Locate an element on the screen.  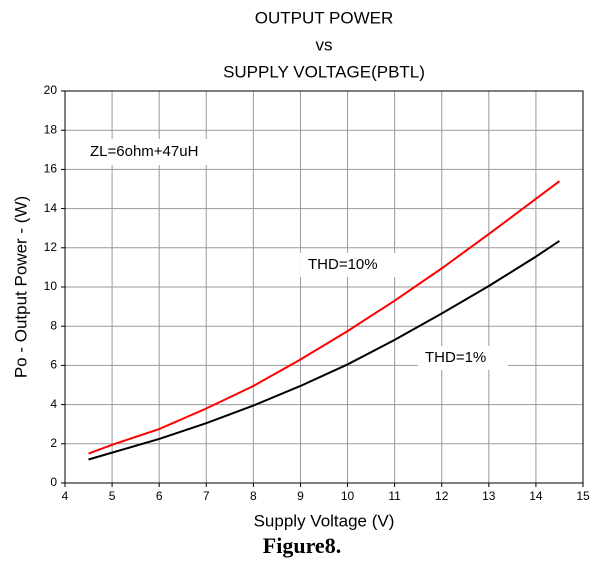
x-axis-label: Supply Voltage (V) is located at coordinates (324, 520).